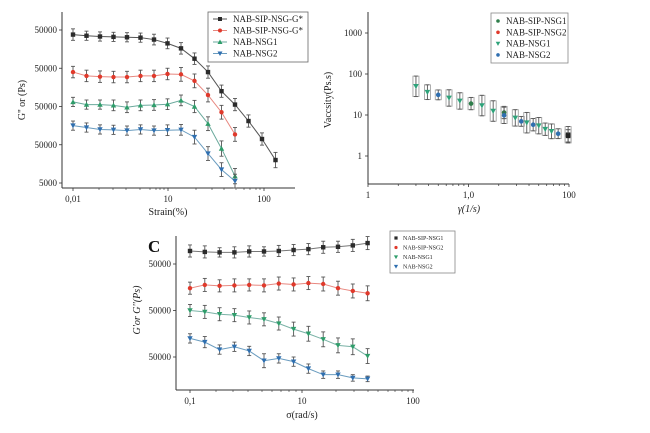 This screenshot has height=433, width=650. I want to click on x-tick-label: 0,1, so click(189, 401).